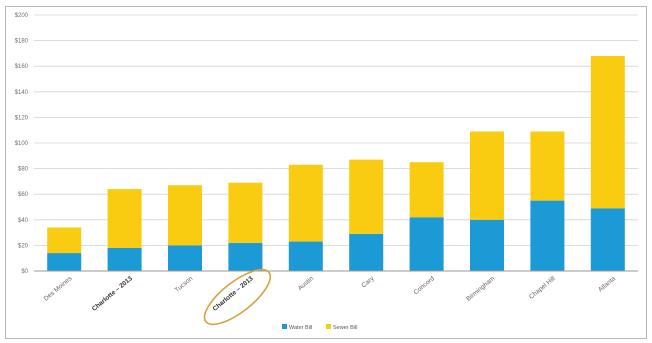 The image size is (652, 343). I want to click on y-tick-label: $40, so click(23, 221).